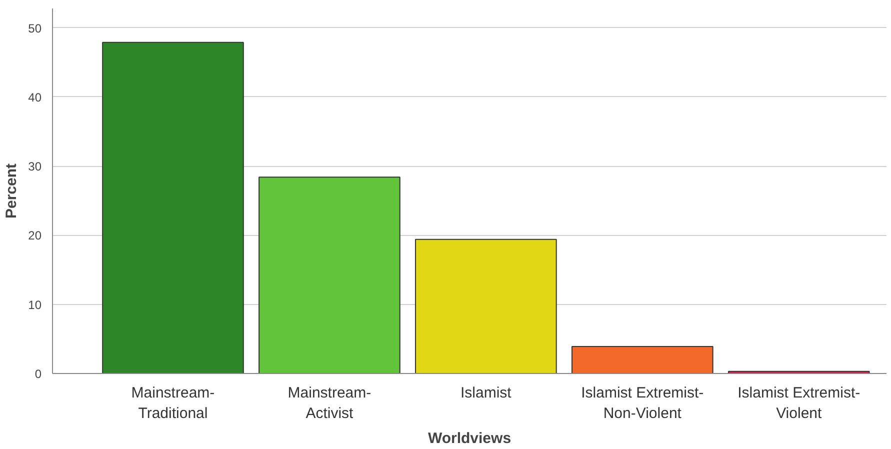 This screenshot has width=891, height=449. What do you see at coordinates (35, 97) in the screenshot?
I see `y-tick-label: 40` at bounding box center [35, 97].